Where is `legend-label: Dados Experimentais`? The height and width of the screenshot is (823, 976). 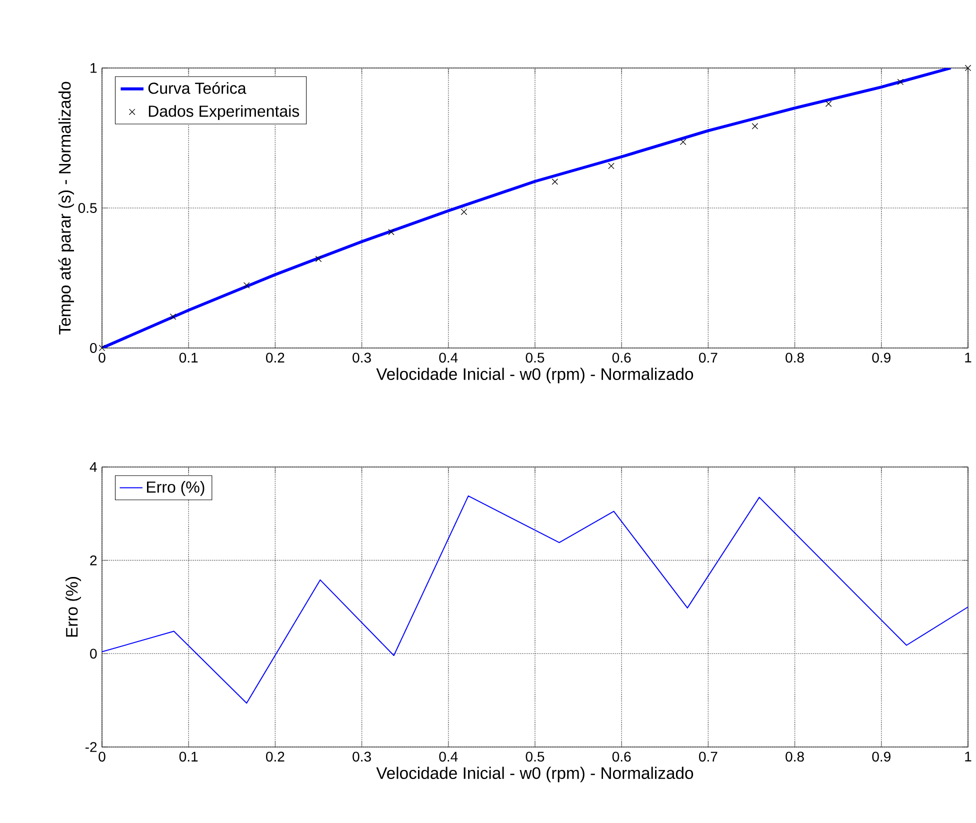
legend-label: Dados Experimentais is located at coordinates (224, 112).